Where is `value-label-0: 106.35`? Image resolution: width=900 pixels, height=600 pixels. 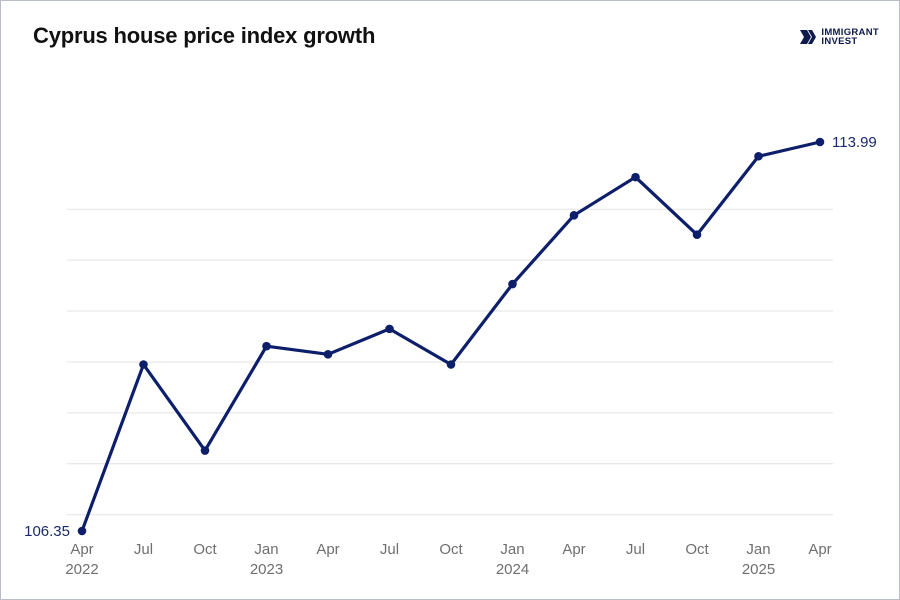 value-label-0: 106.35 is located at coordinates (47, 531).